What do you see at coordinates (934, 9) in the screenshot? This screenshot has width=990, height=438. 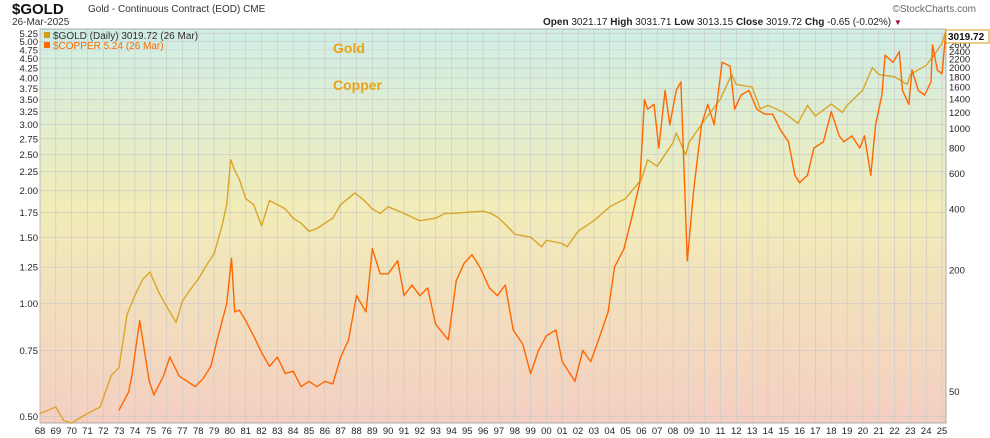 I see `brand-watermark: ©StockCharts.com` at bounding box center [934, 9].